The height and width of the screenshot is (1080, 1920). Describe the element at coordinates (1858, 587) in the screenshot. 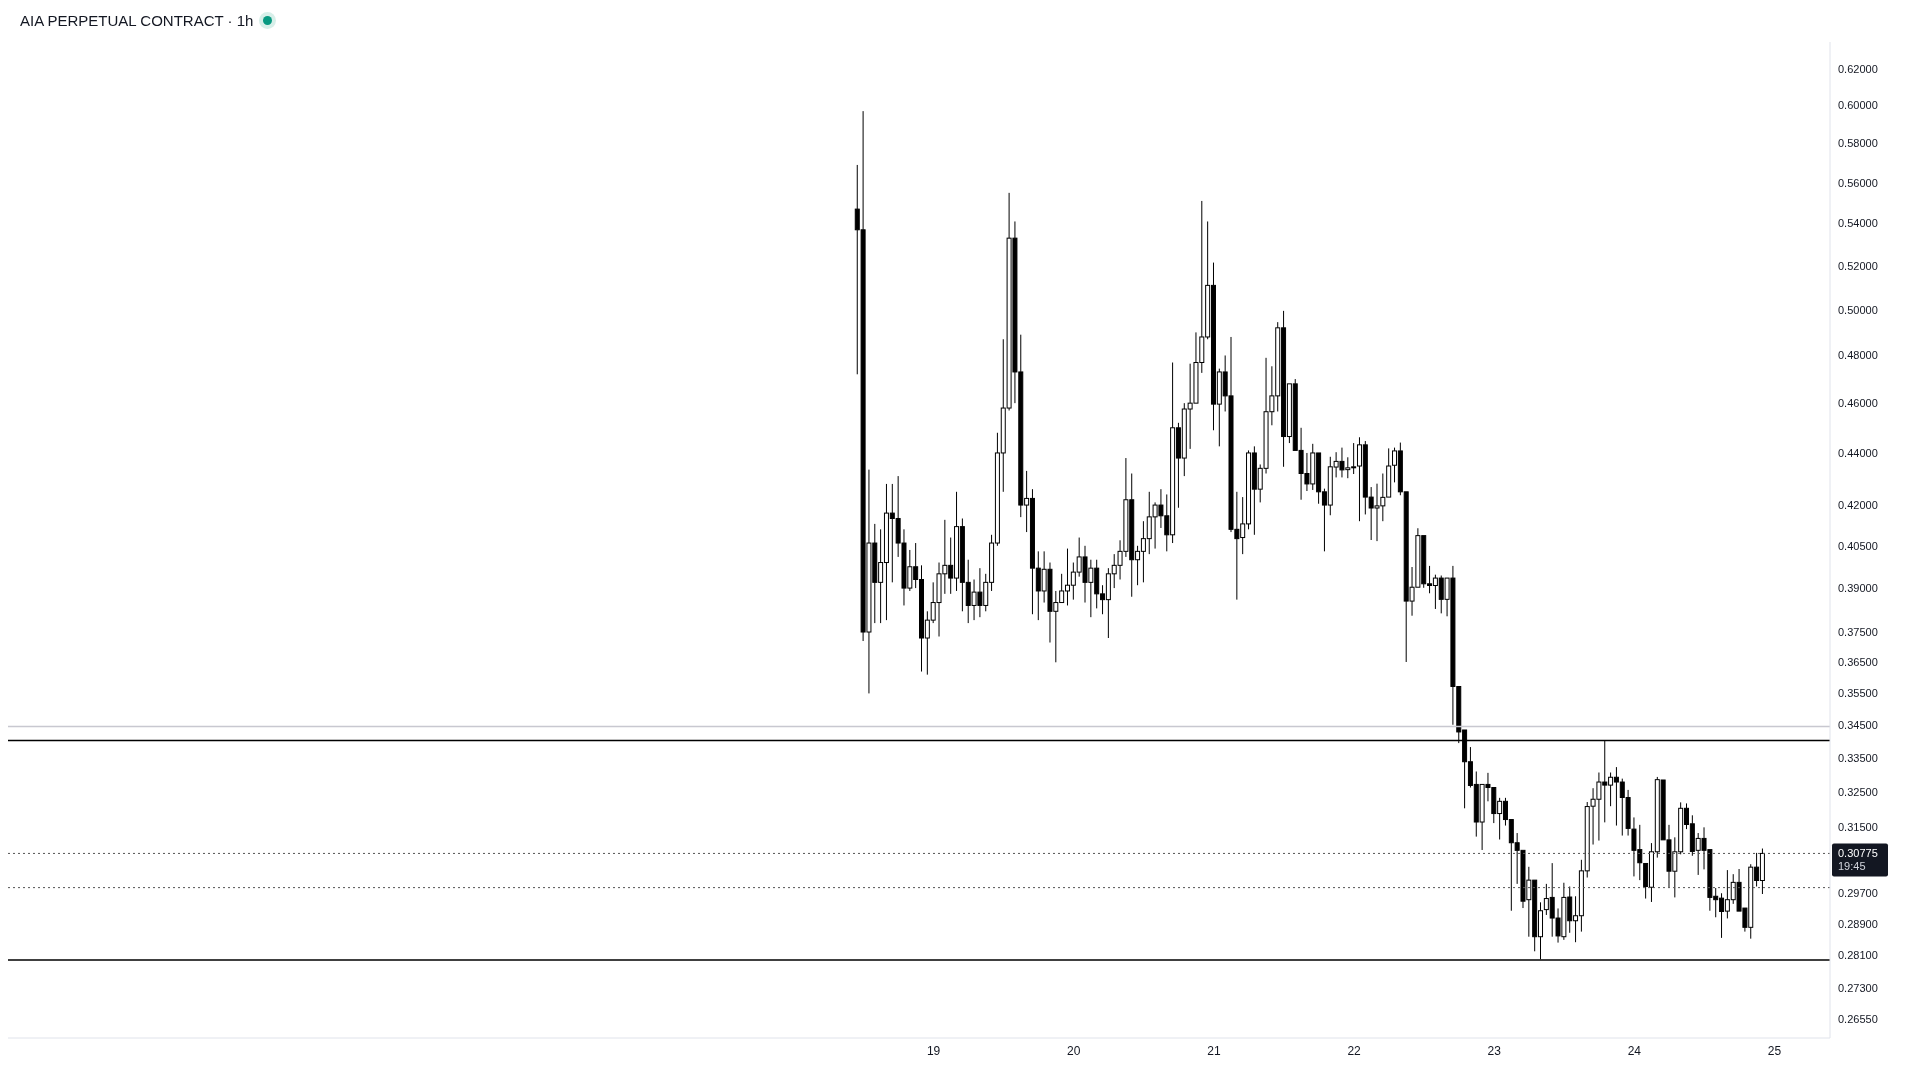

I see `y-tick-label: 0.39000` at that location.